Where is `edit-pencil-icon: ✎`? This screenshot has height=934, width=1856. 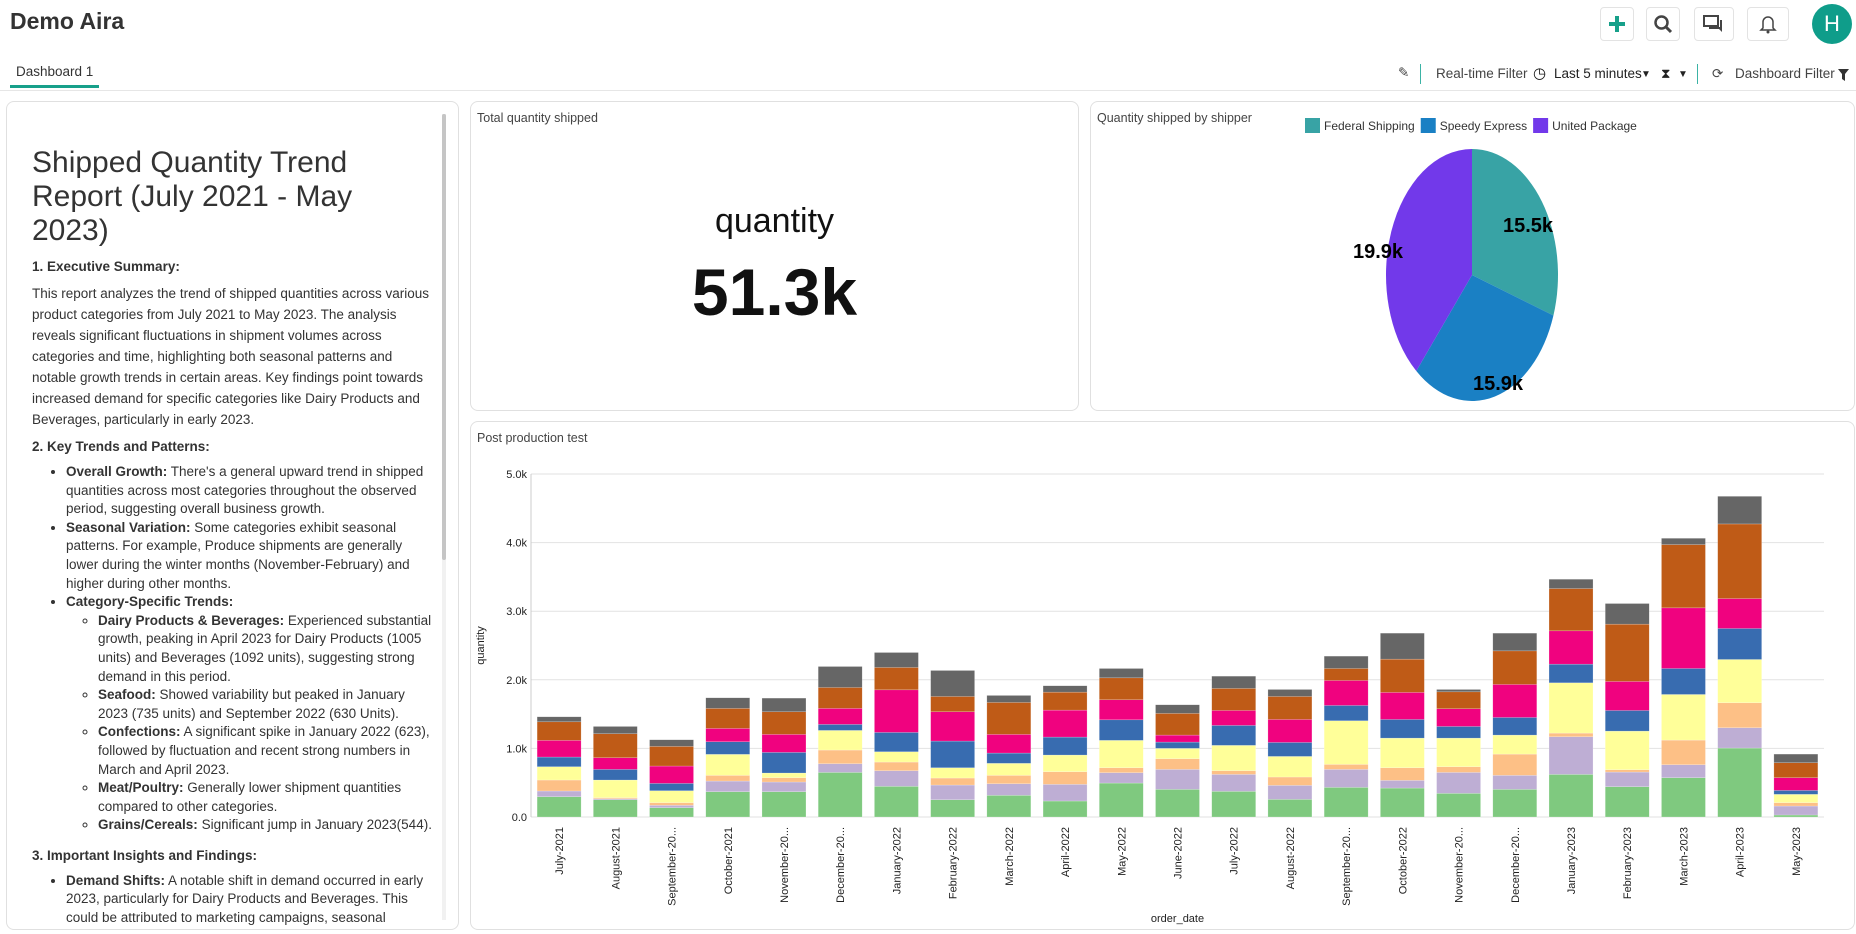 edit-pencil-icon: ✎ is located at coordinates (1404, 72).